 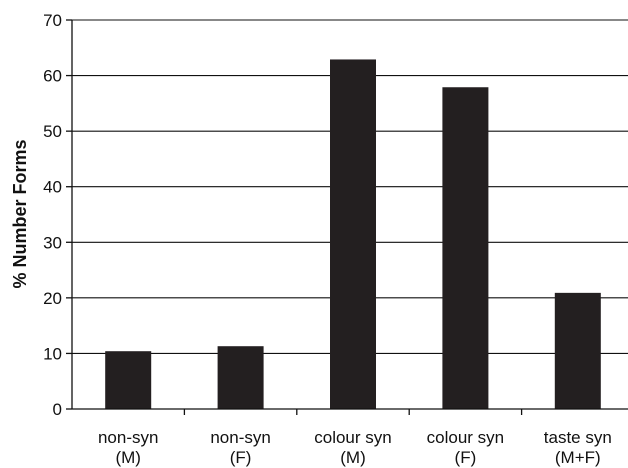 What do you see at coordinates (52, 298) in the screenshot?
I see `y-tick-label: 20` at bounding box center [52, 298].